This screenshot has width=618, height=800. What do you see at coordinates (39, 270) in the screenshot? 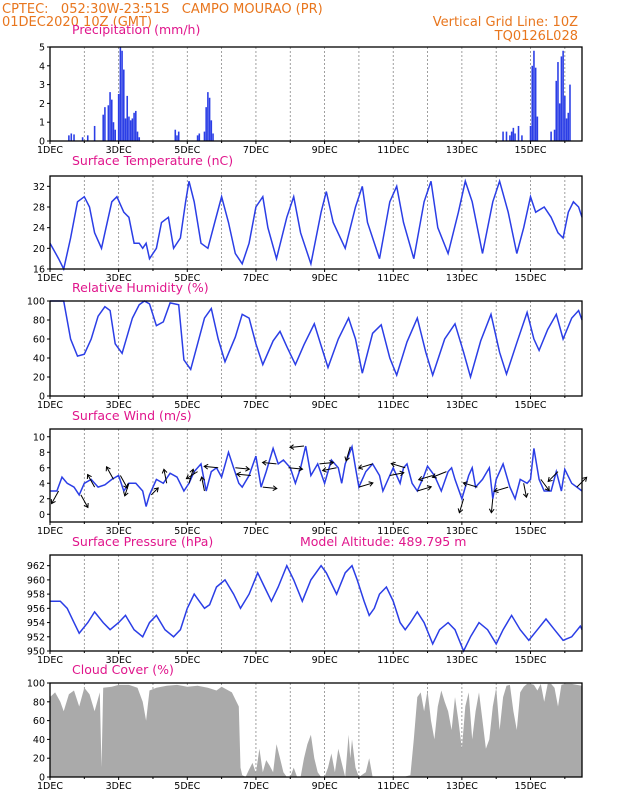
I see `y-tick-label: 16` at bounding box center [39, 270].